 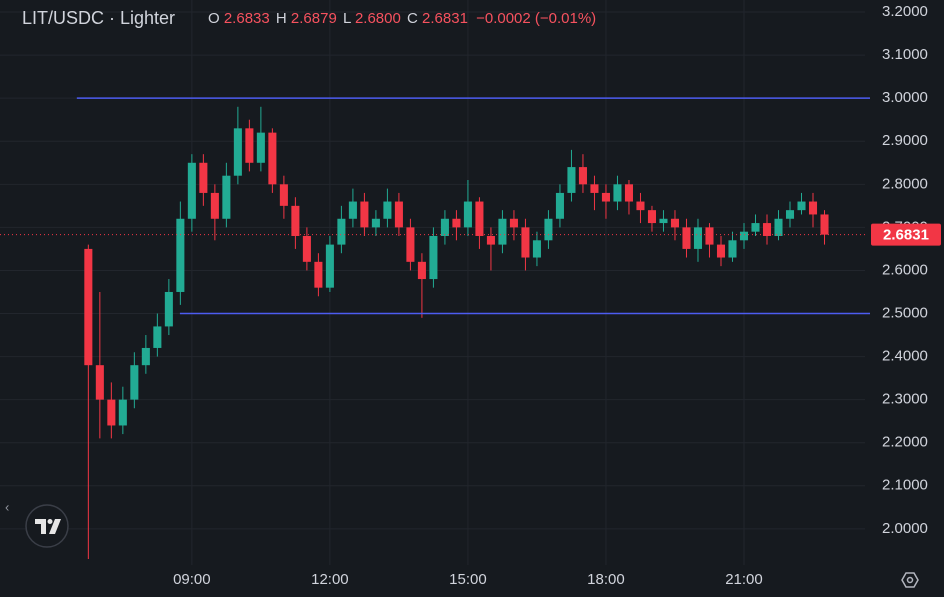 I want to click on legend-key: H, so click(x=281, y=18).